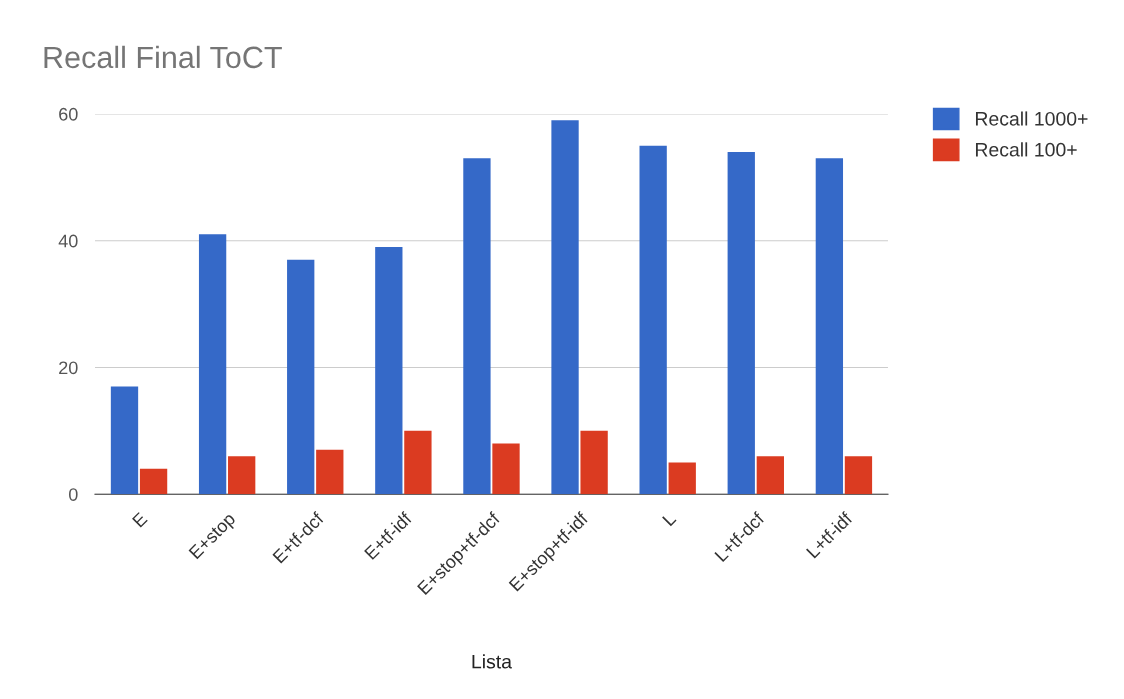  What do you see at coordinates (492, 661) in the screenshot?
I see `x-axis-title: Lista` at bounding box center [492, 661].